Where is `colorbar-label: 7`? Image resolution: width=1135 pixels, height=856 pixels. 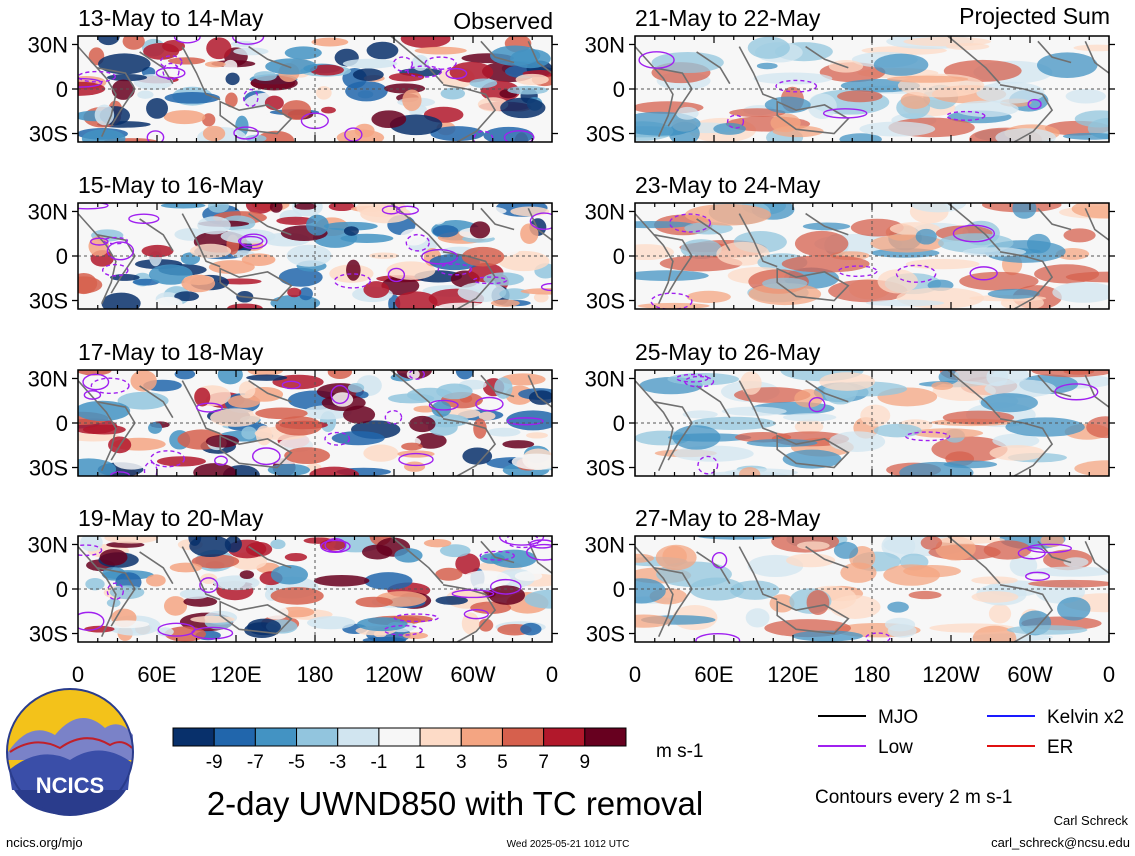
colorbar-label: 7 is located at coordinates (543, 762).